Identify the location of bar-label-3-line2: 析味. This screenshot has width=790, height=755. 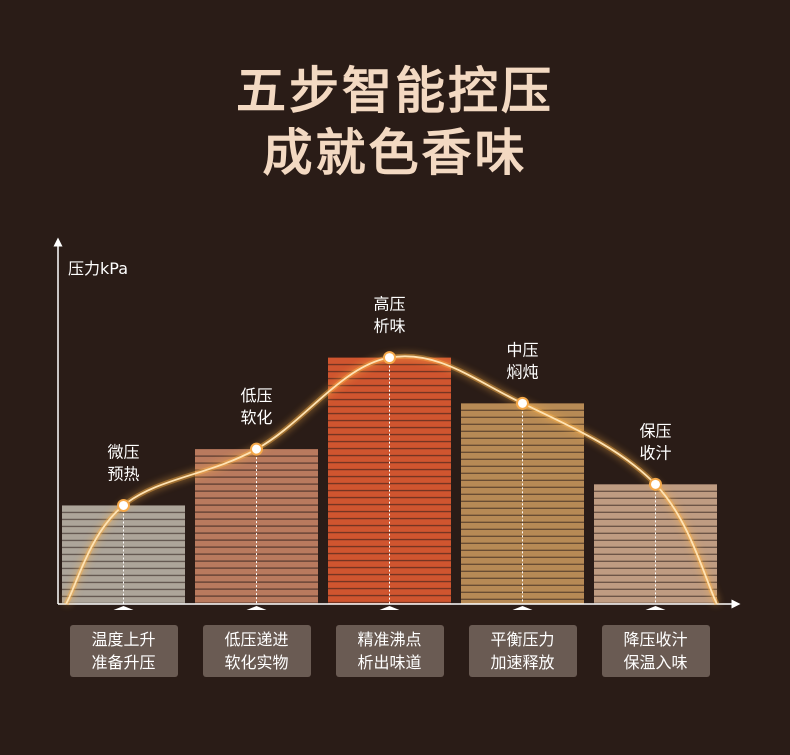
(389, 326).